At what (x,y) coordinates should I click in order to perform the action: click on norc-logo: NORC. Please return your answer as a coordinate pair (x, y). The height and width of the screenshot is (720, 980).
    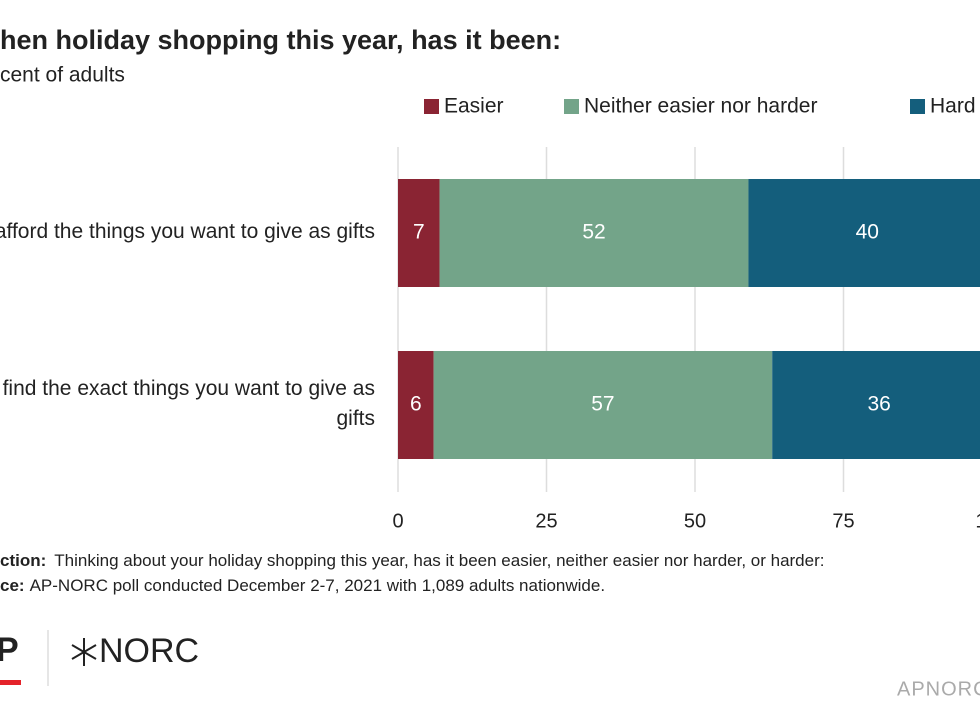
    Looking at the image, I should click on (149, 651).